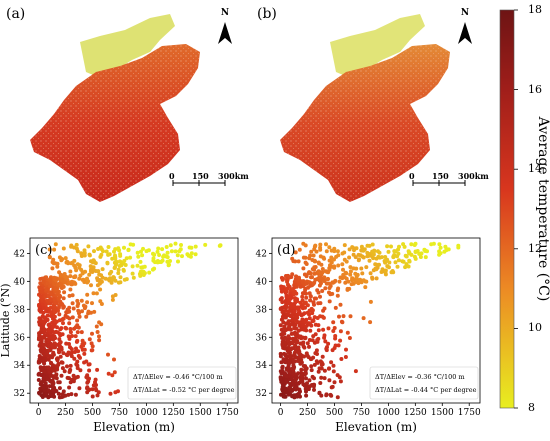 This screenshot has height=441, width=550. I want to click on x-tick-label: 750, so click(361, 413).